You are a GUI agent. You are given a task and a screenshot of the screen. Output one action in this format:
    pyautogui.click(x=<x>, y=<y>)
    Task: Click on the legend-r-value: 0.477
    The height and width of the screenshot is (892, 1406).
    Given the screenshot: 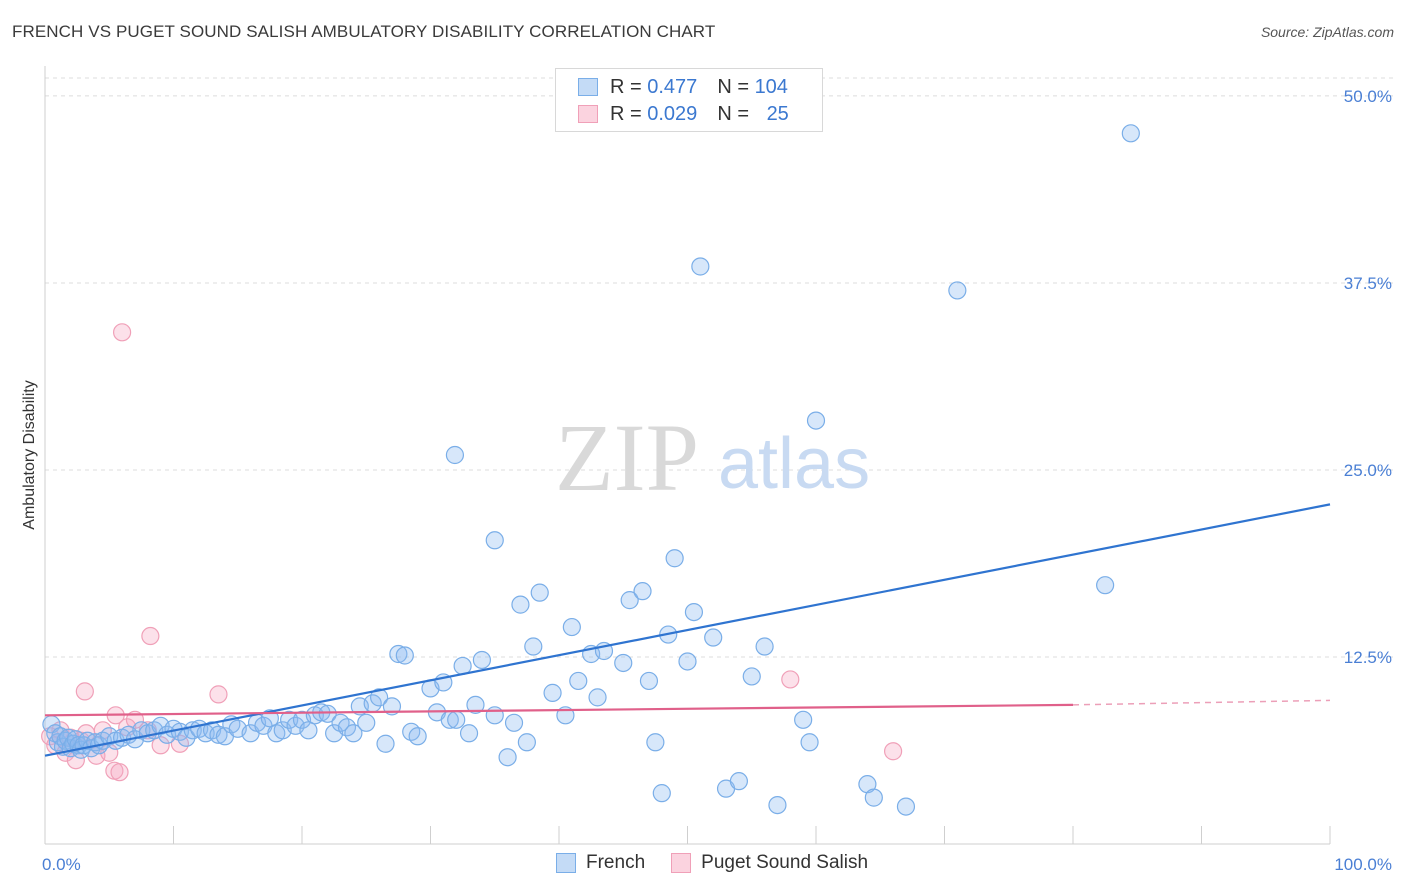 What is the action you would take?
    pyautogui.click(x=672, y=86)
    